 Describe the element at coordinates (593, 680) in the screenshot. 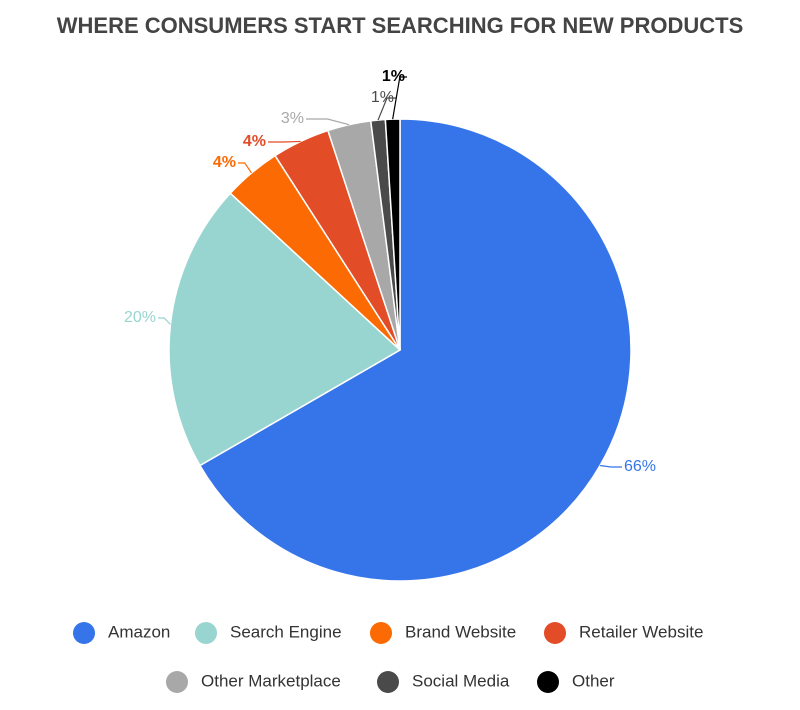

I see `legend-label: Other` at that location.